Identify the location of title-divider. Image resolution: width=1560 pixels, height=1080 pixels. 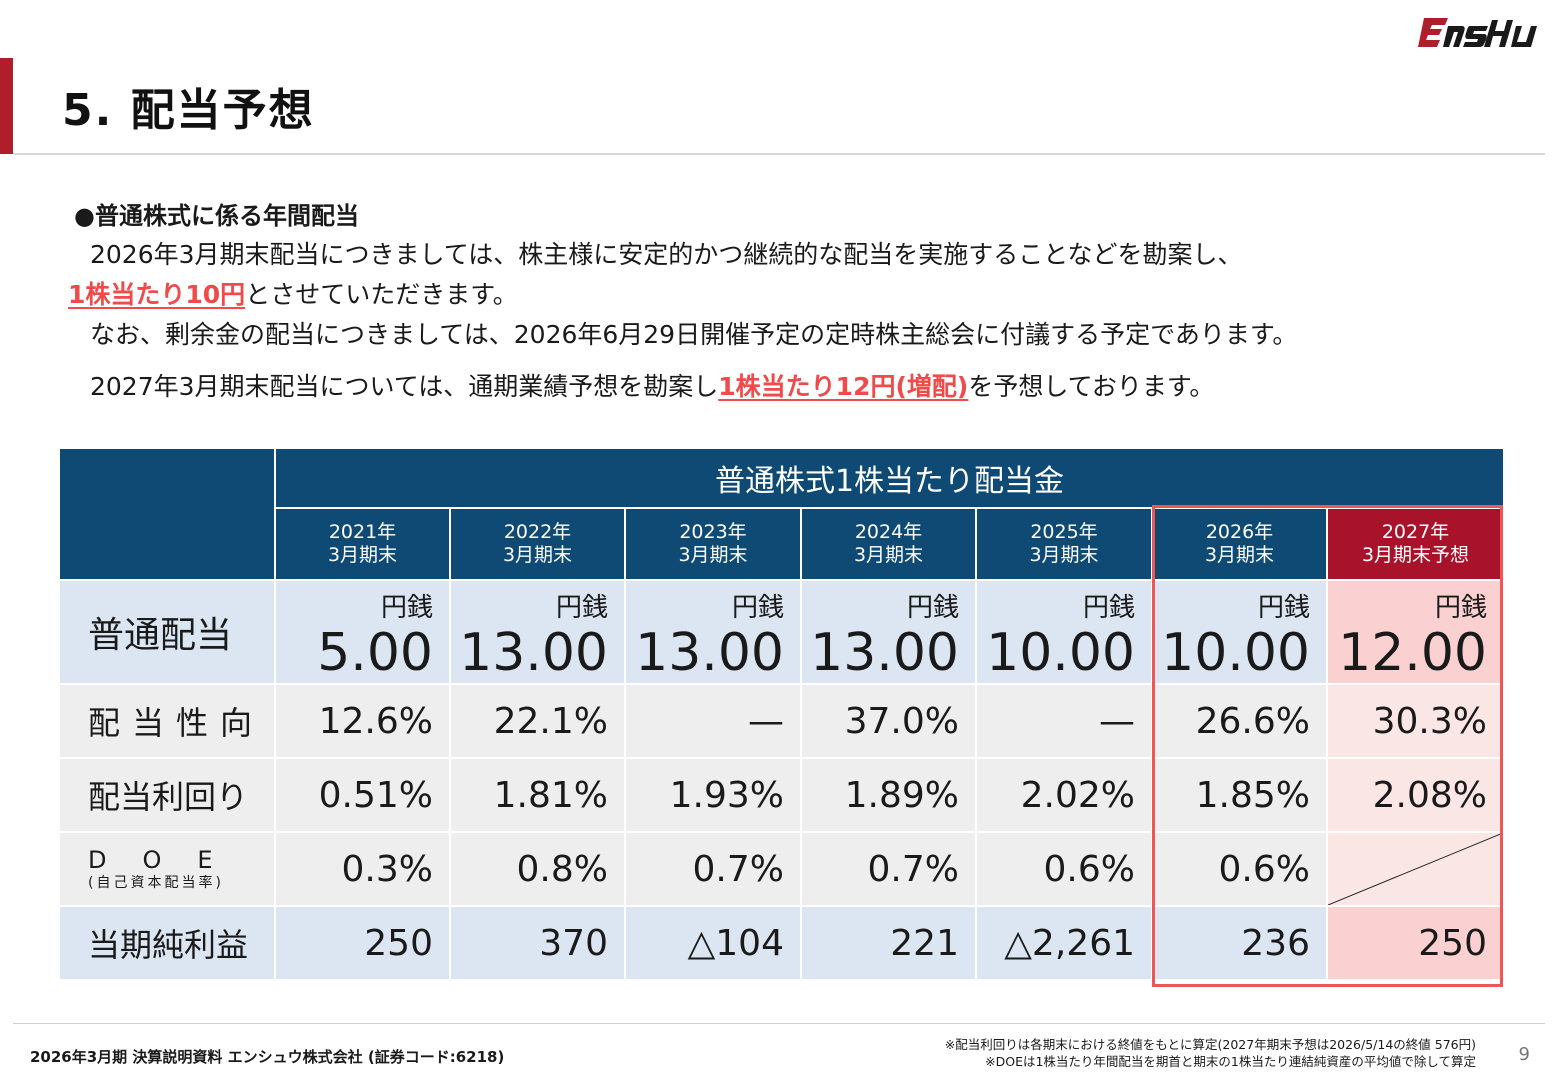
(779, 154).